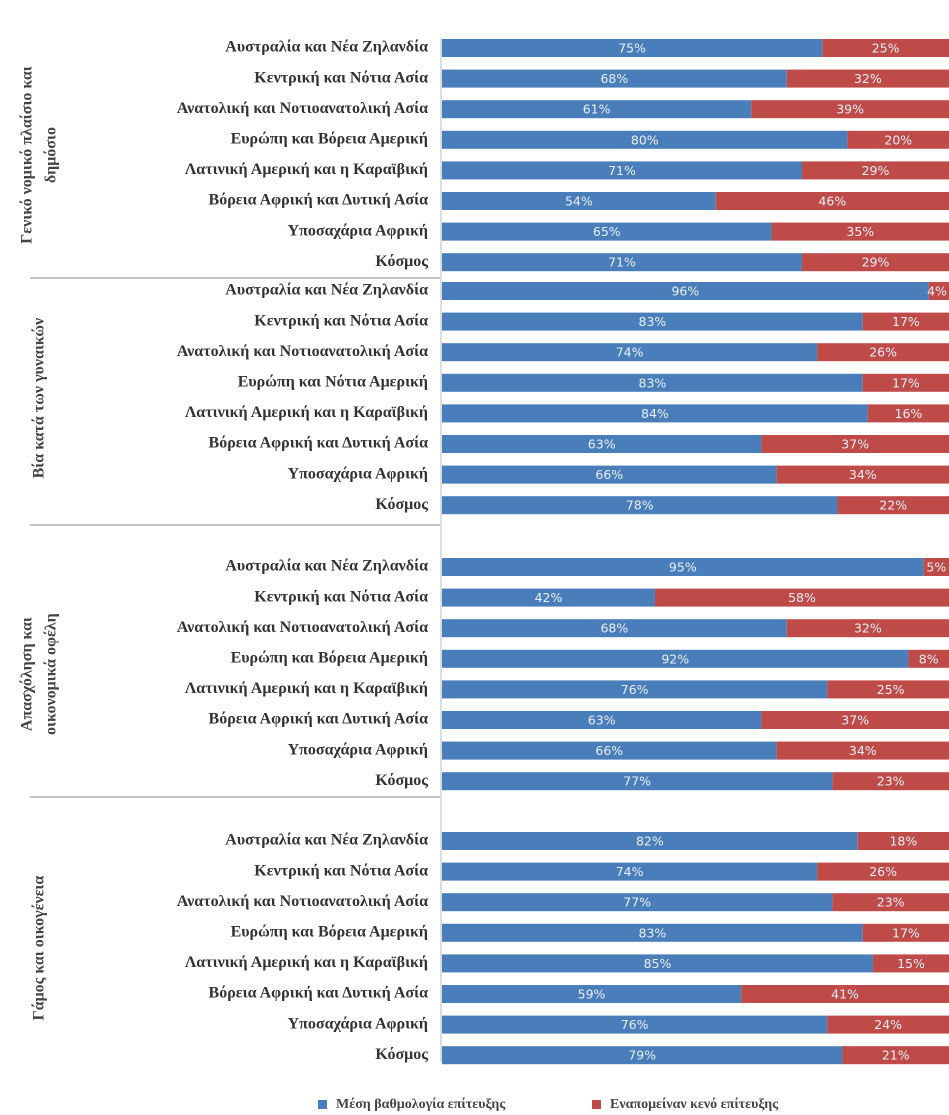 The height and width of the screenshot is (1115, 949). I want to click on value-label: 21%, so click(896, 1055).